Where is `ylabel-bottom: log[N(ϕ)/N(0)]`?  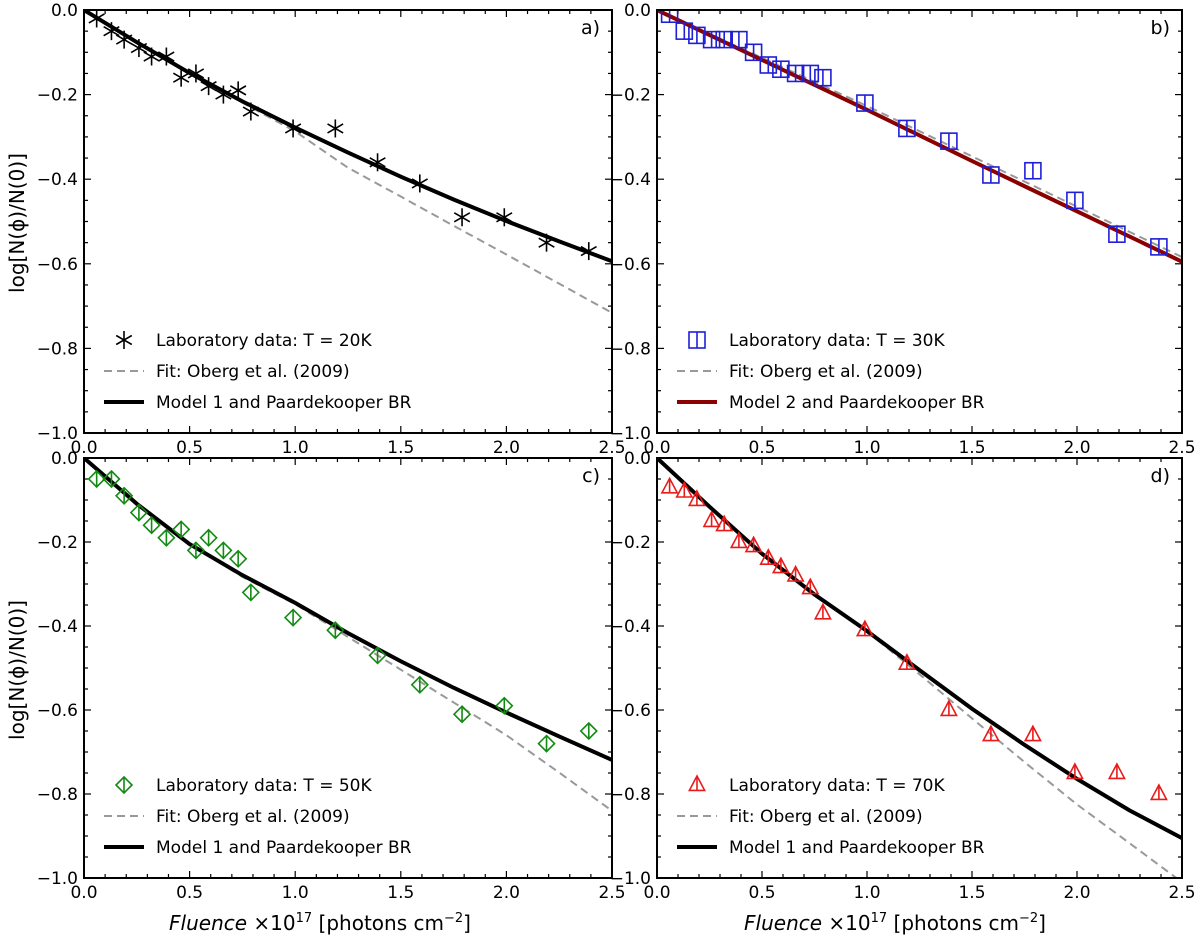 ylabel-bottom: log[N(ϕ)/N(0)] is located at coordinates (17, 670).